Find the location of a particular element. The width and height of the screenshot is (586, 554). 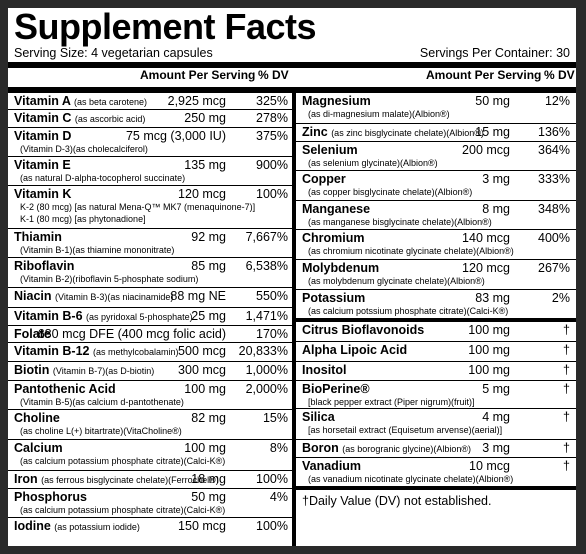

nutrient-daily-value: 400% is located at coordinates (554, 238).